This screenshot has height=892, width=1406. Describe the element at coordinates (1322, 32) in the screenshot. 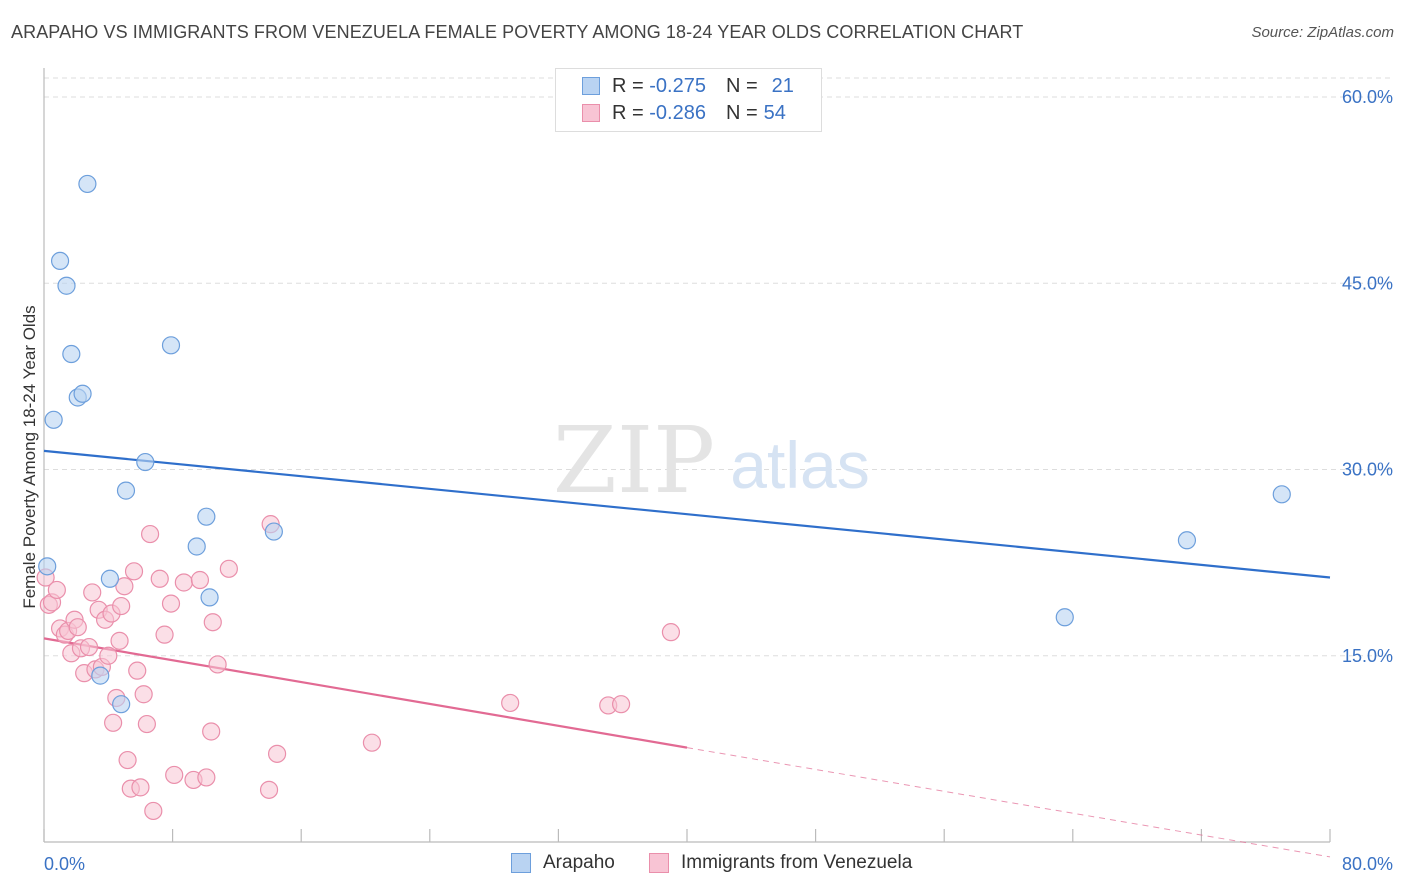

I see `source-label: Source: ZipAtlas.com` at that location.